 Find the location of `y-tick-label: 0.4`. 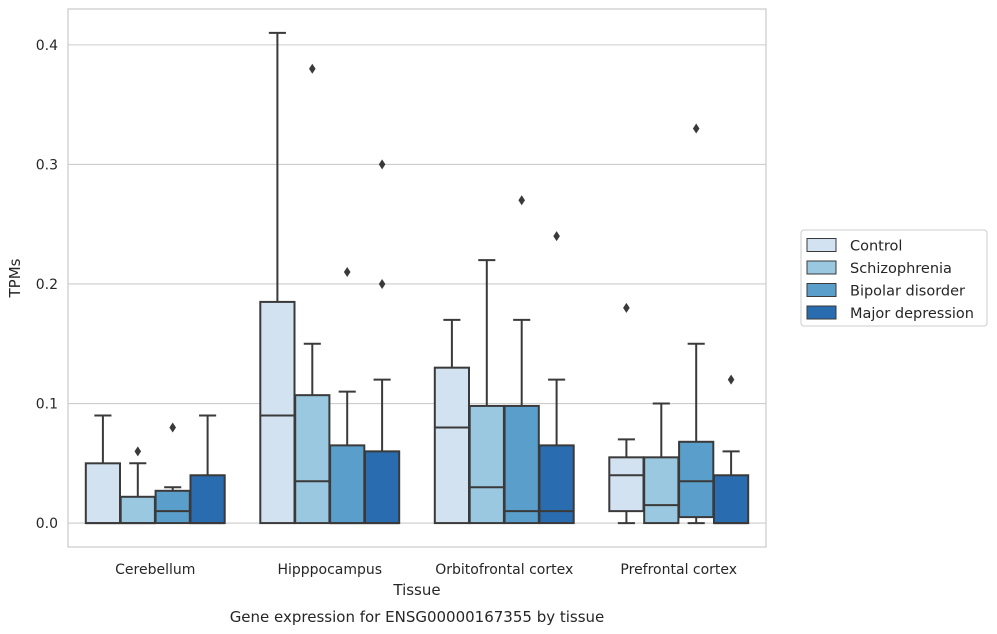

y-tick-label: 0.4 is located at coordinates (47, 46).